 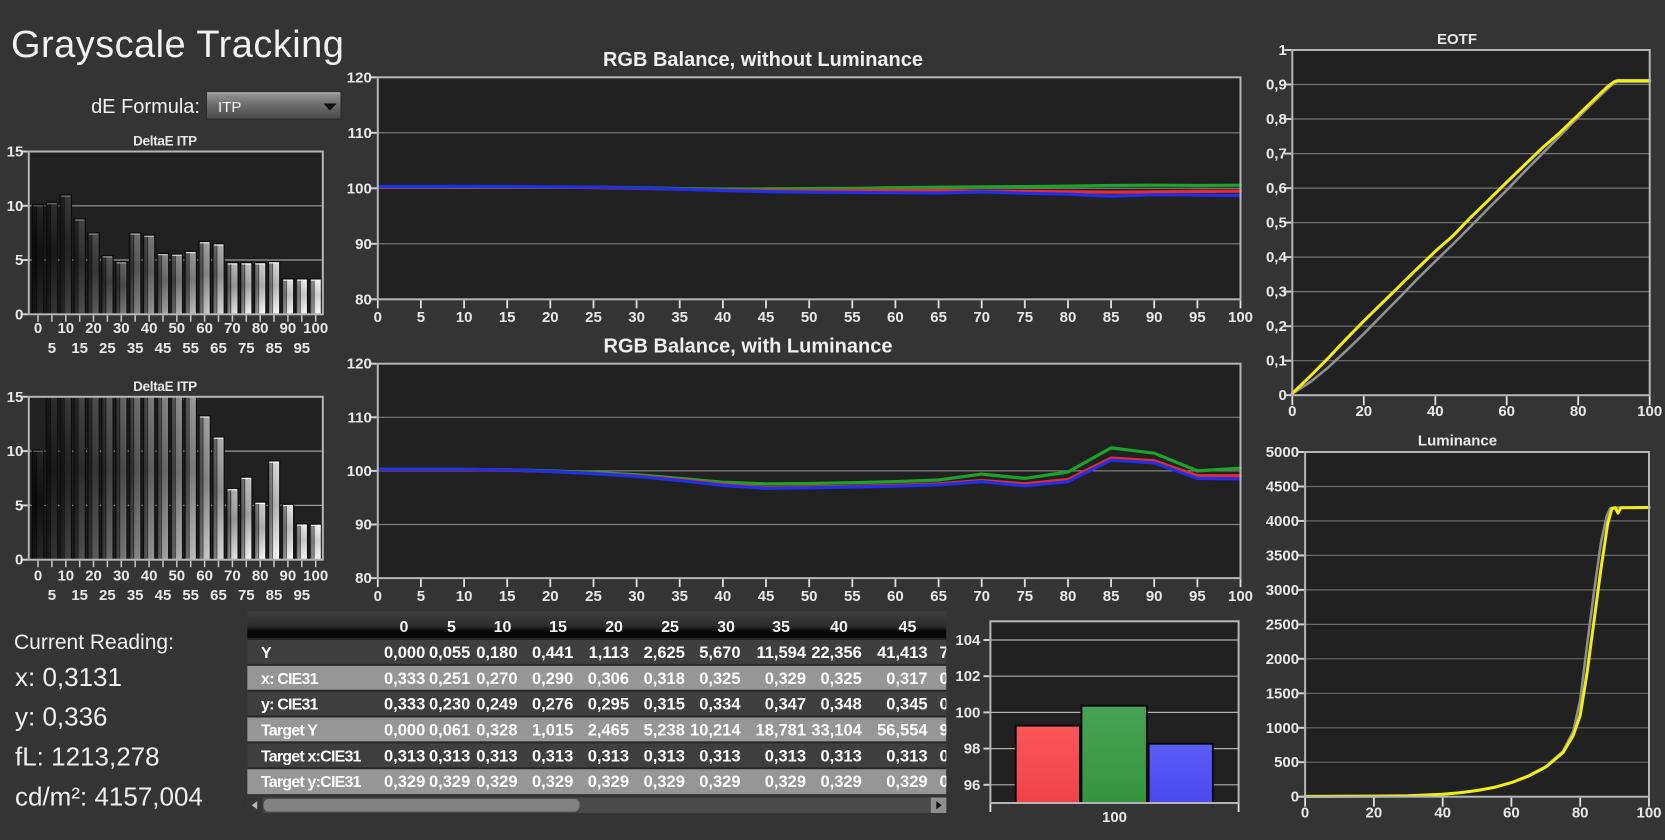 What do you see at coordinates (965, 731) in the screenshot?
I see `svg-text: 92,463` at bounding box center [965, 731].